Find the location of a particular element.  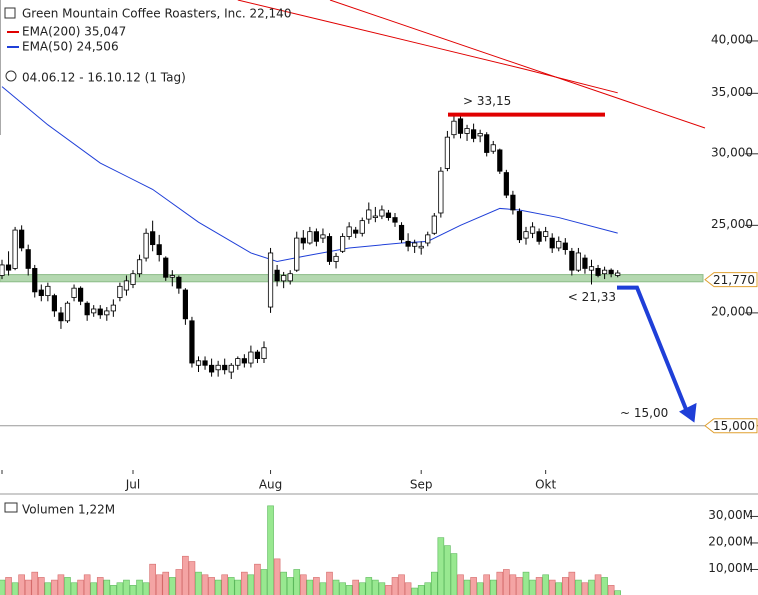

arrow-head is located at coordinates (688, 412).